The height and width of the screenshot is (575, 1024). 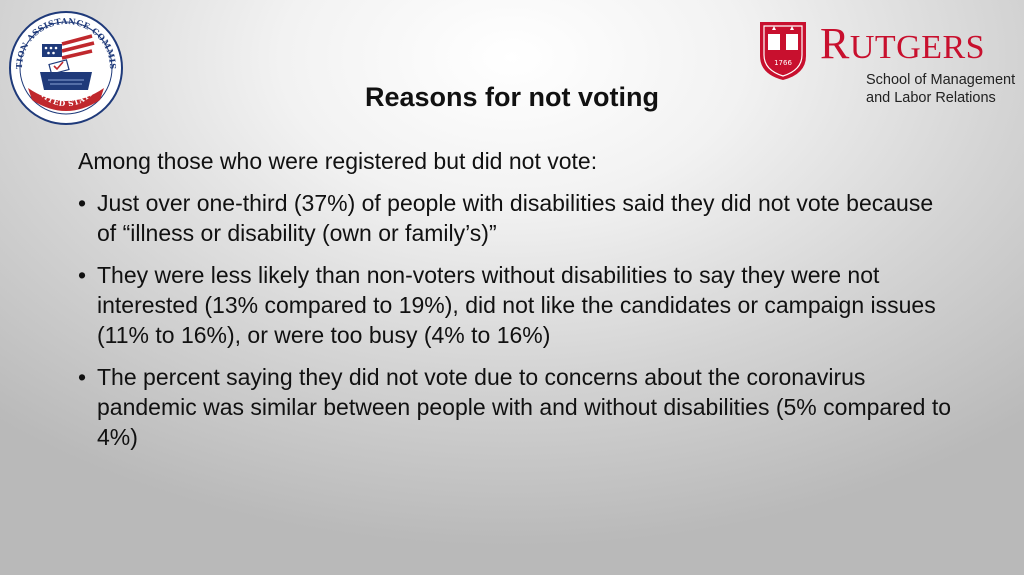 I want to click on shield-year: 1766, so click(x=783, y=63).